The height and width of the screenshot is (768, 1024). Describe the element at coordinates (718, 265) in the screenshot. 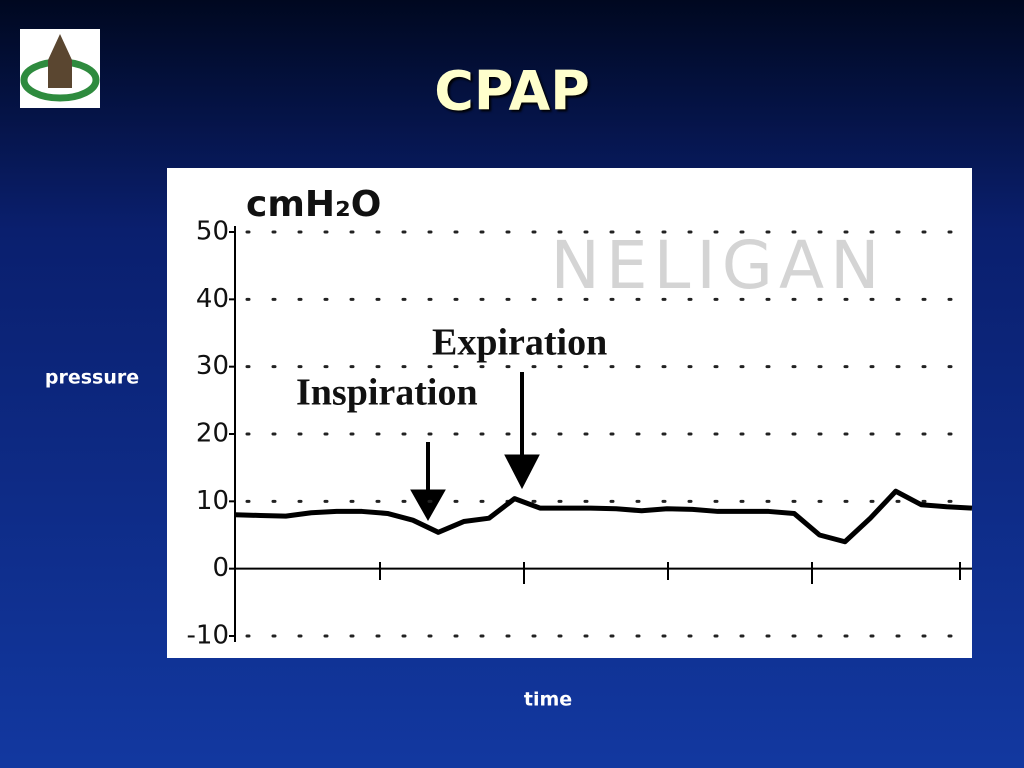

I see `watermark: NELIGAN` at that location.